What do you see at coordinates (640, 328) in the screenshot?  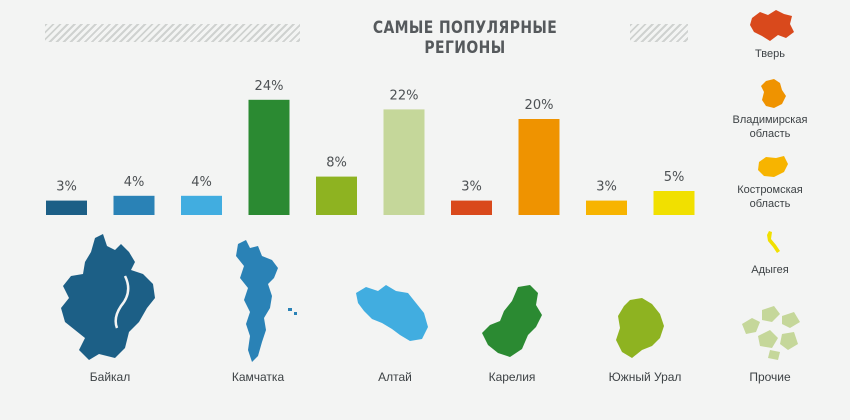 I see `south-ural-map-icon` at bounding box center [640, 328].